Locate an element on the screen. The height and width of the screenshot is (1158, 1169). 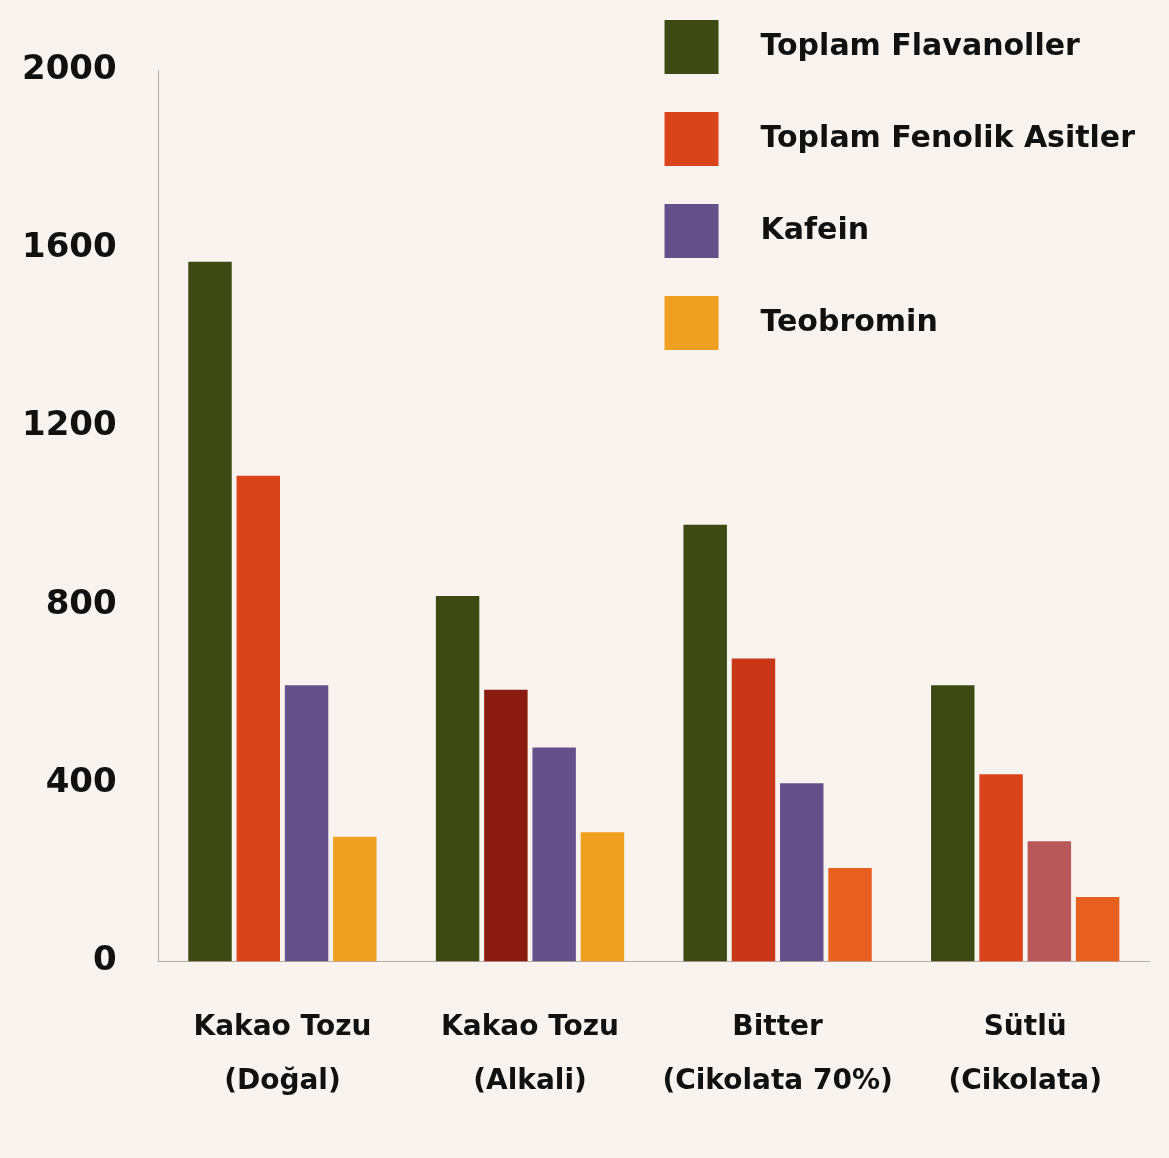
x-tick-label: Kakao Tozu (Doğal) is located at coordinates (282, 1052).